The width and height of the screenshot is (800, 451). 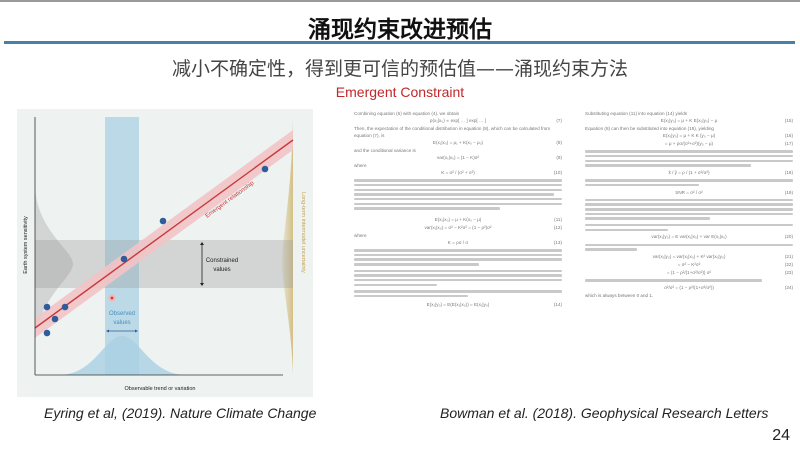 What do you see at coordinates (385, 150) in the screenshot?
I see `paper-text: and the conditional variance is` at bounding box center [385, 150].